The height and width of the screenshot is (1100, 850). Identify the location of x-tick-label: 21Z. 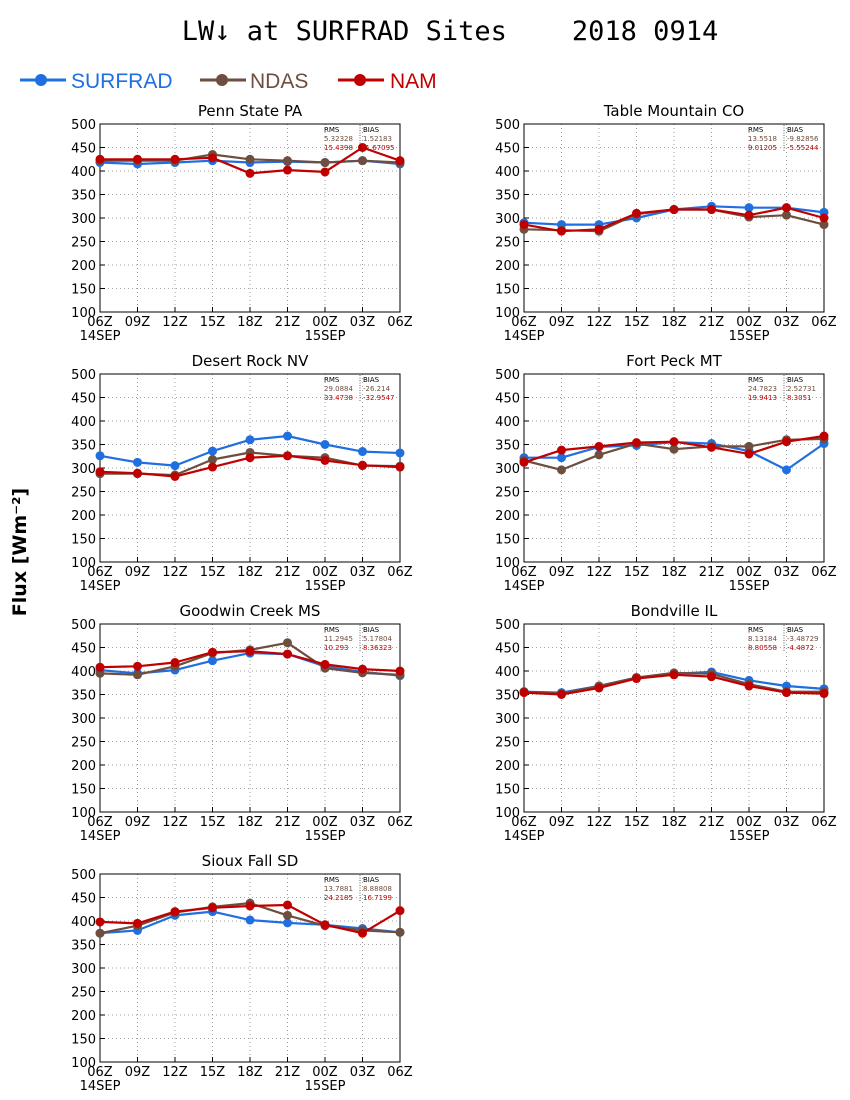
(288, 322).